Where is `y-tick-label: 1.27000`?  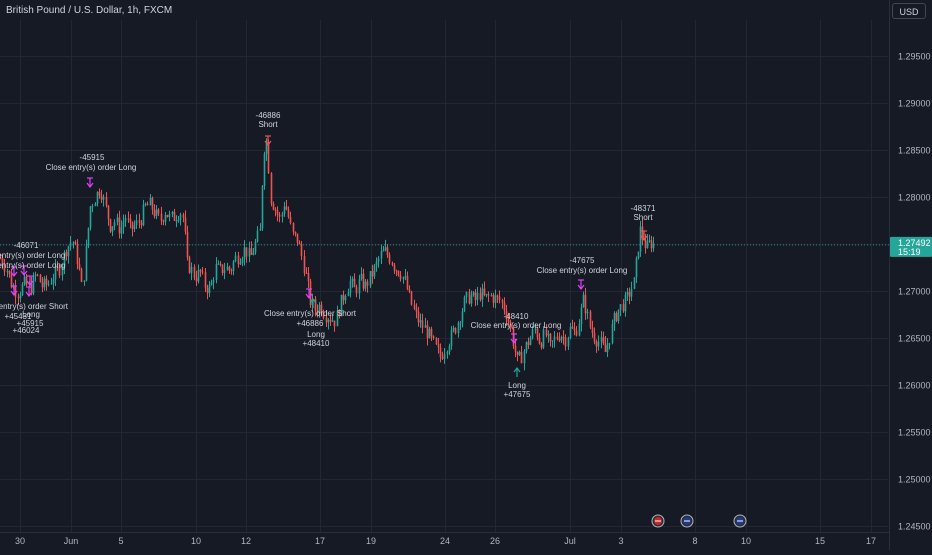
y-tick-label: 1.27000 is located at coordinates (914, 292).